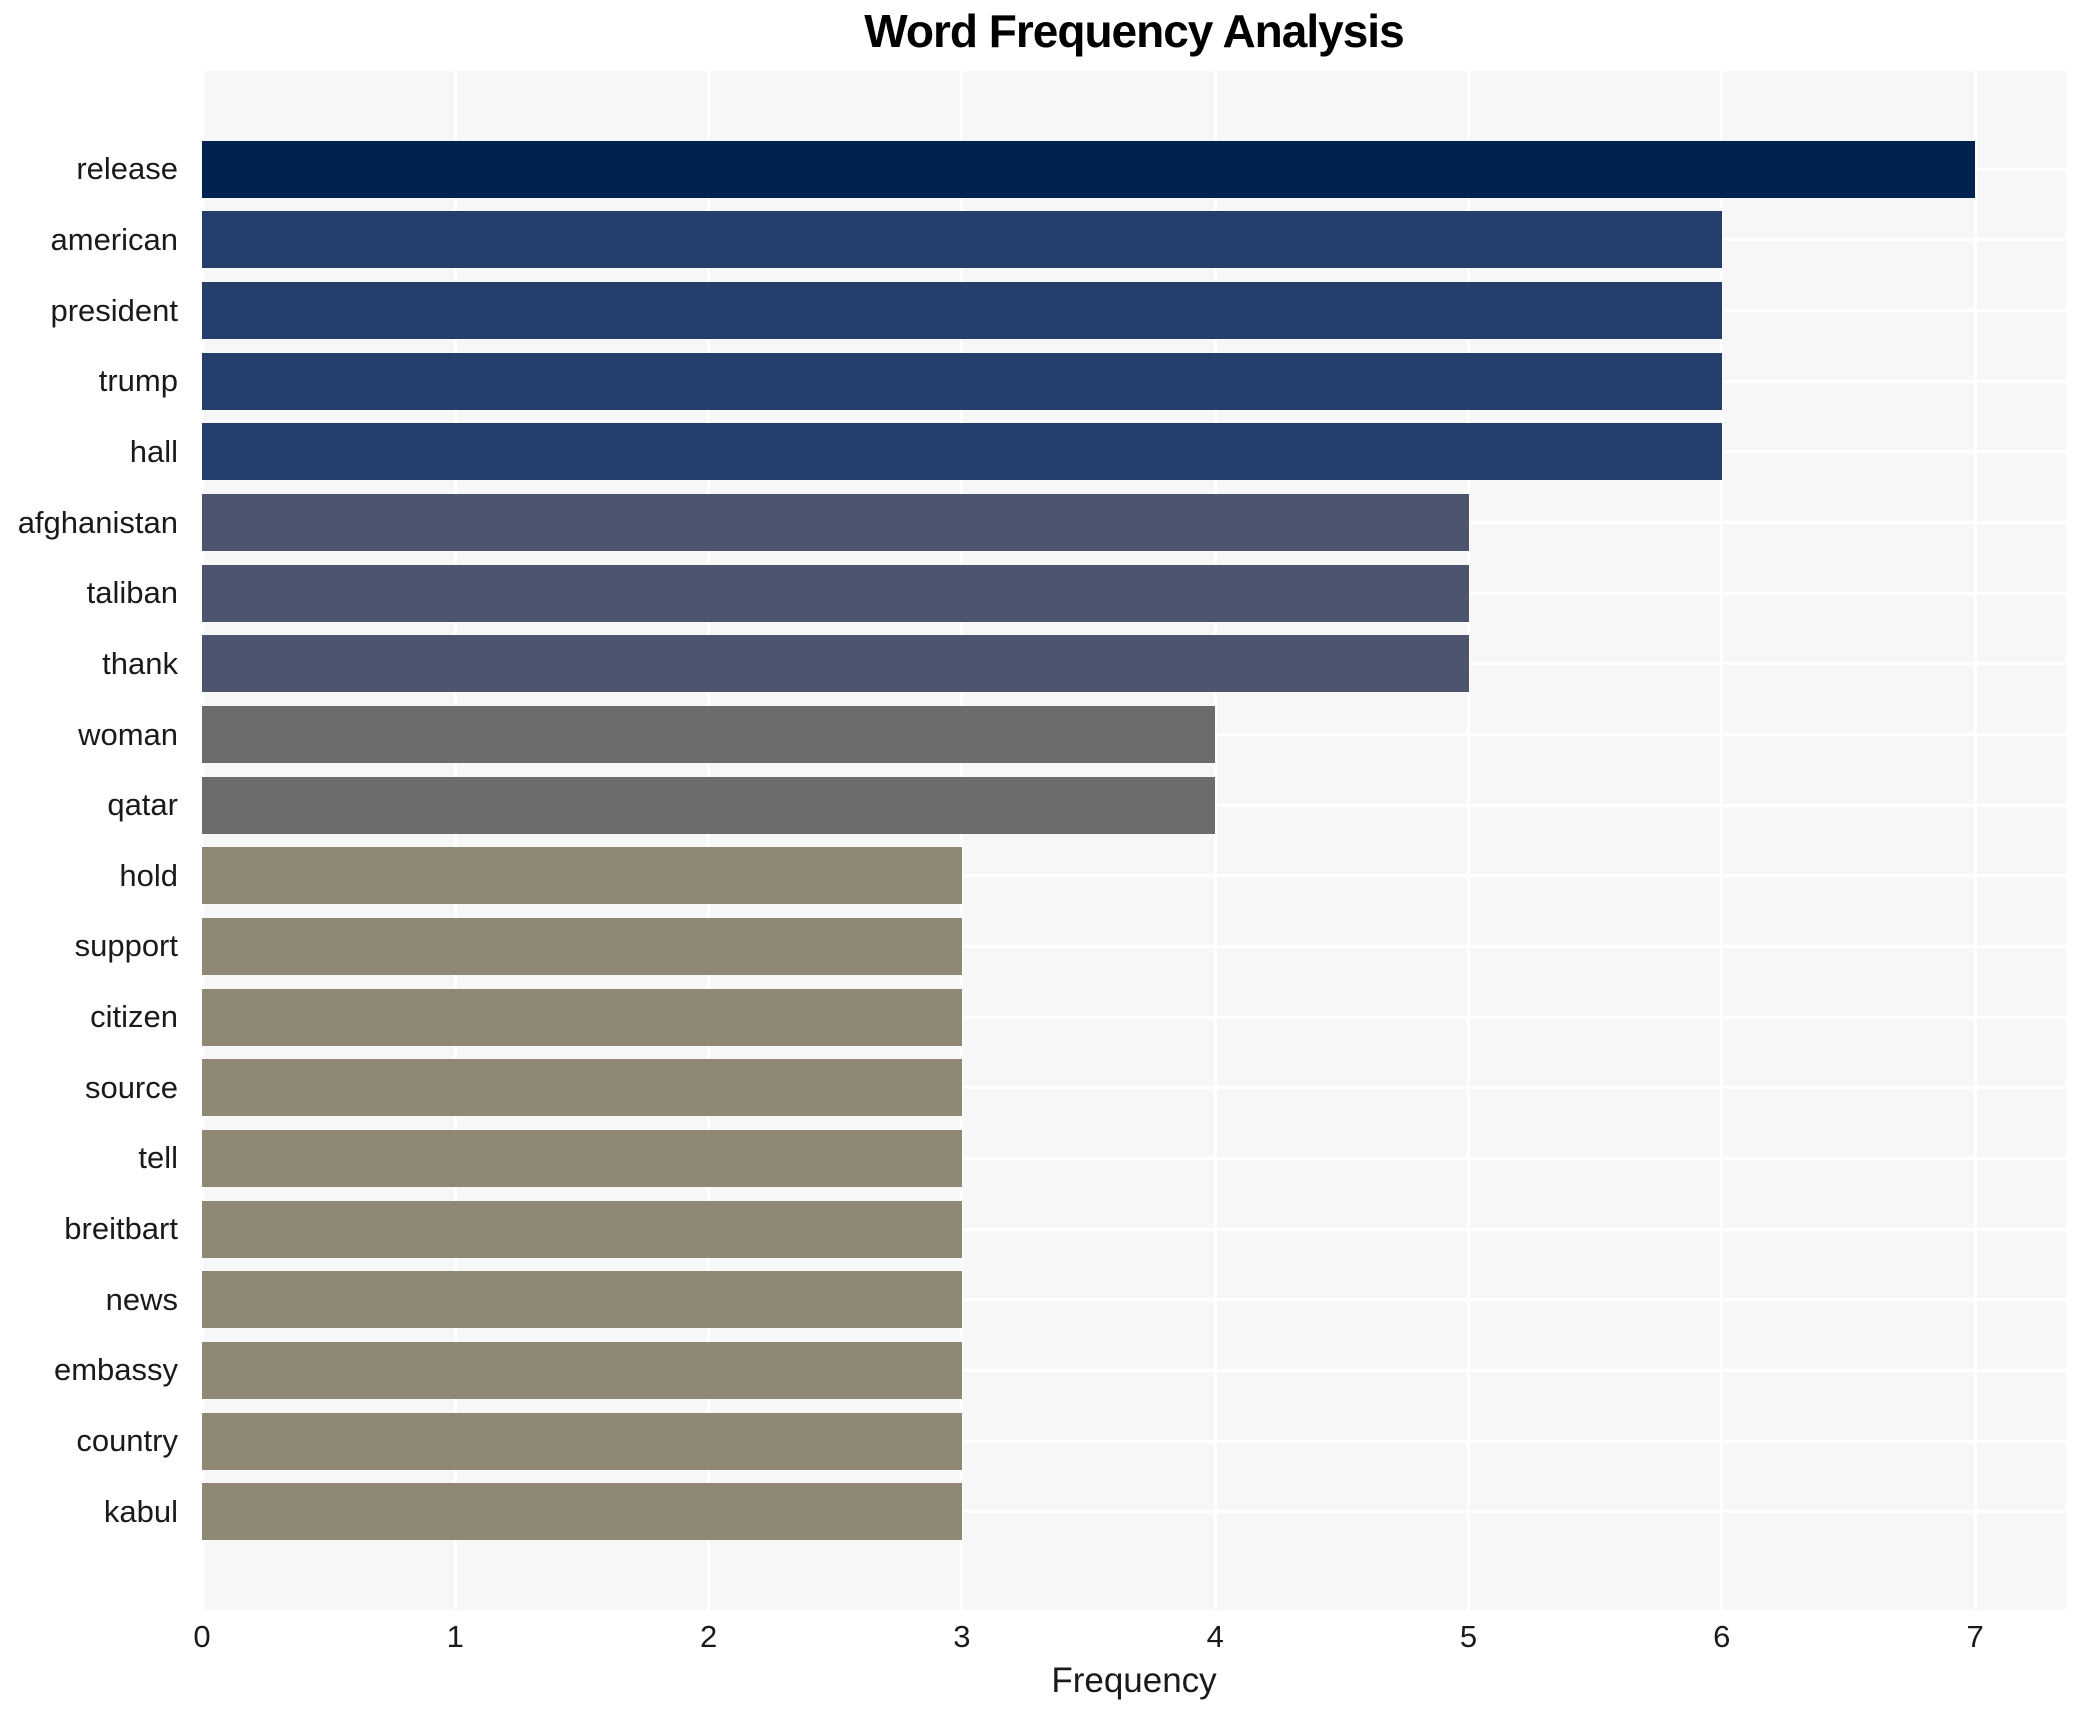  Describe the element at coordinates (114, 239) in the screenshot. I see `y-tick-label: american` at that location.